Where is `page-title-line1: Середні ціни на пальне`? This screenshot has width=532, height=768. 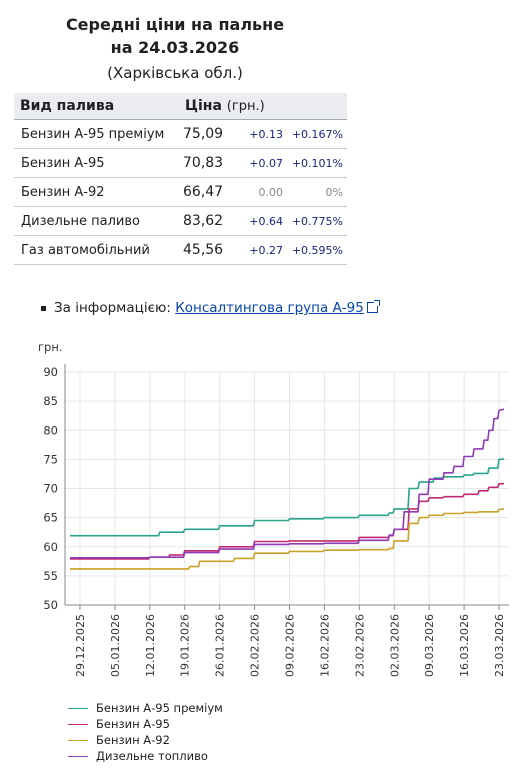 page-title-line1: Середні ціни на пальне is located at coordinates (175, 24).